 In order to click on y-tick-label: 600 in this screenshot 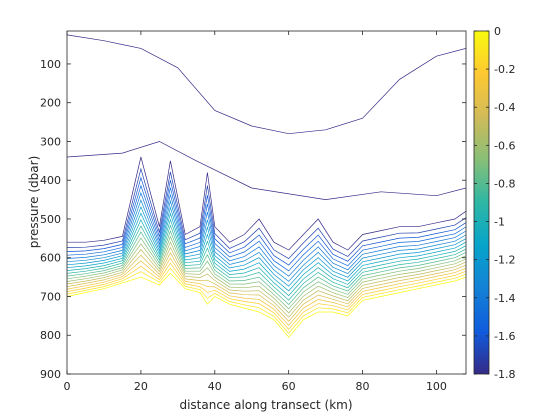, I will do `click(50, 258)`.